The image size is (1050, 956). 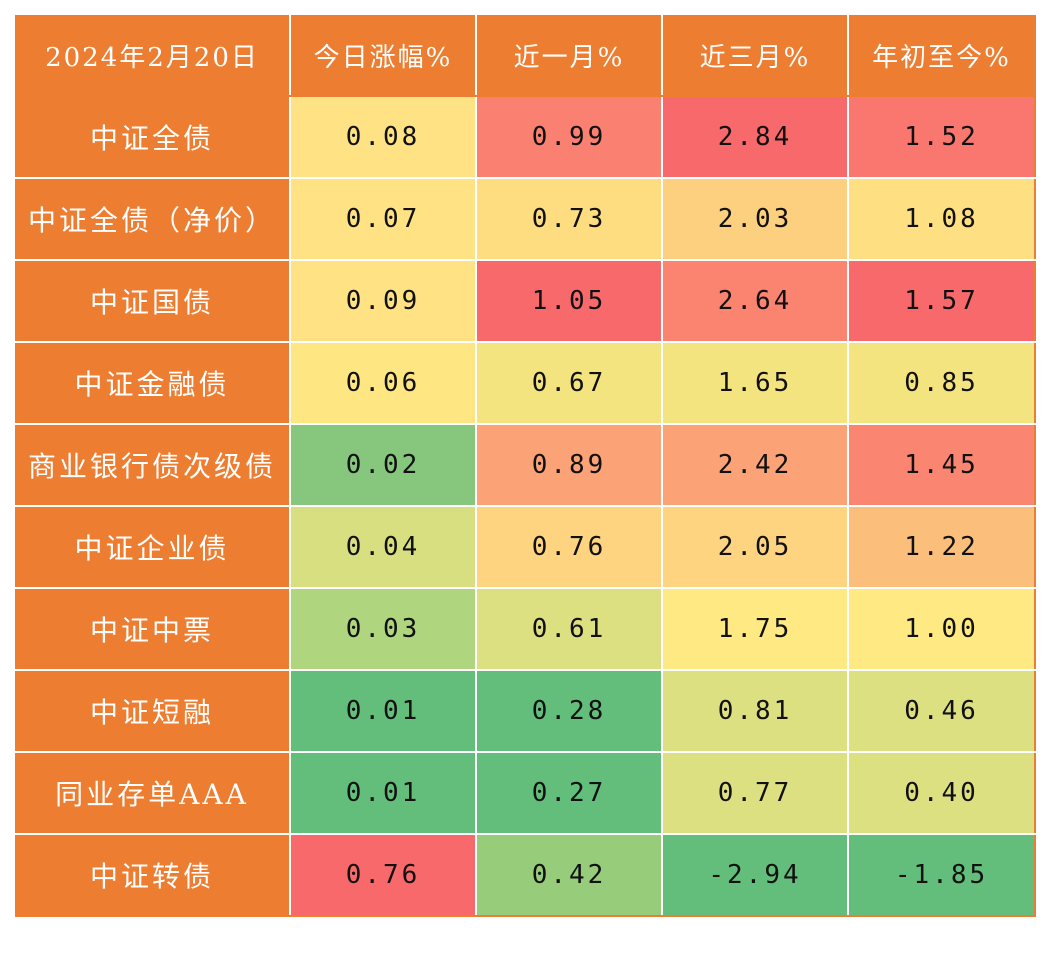 I want to click on value-cell: 0.40, so click(x=941, y=793).